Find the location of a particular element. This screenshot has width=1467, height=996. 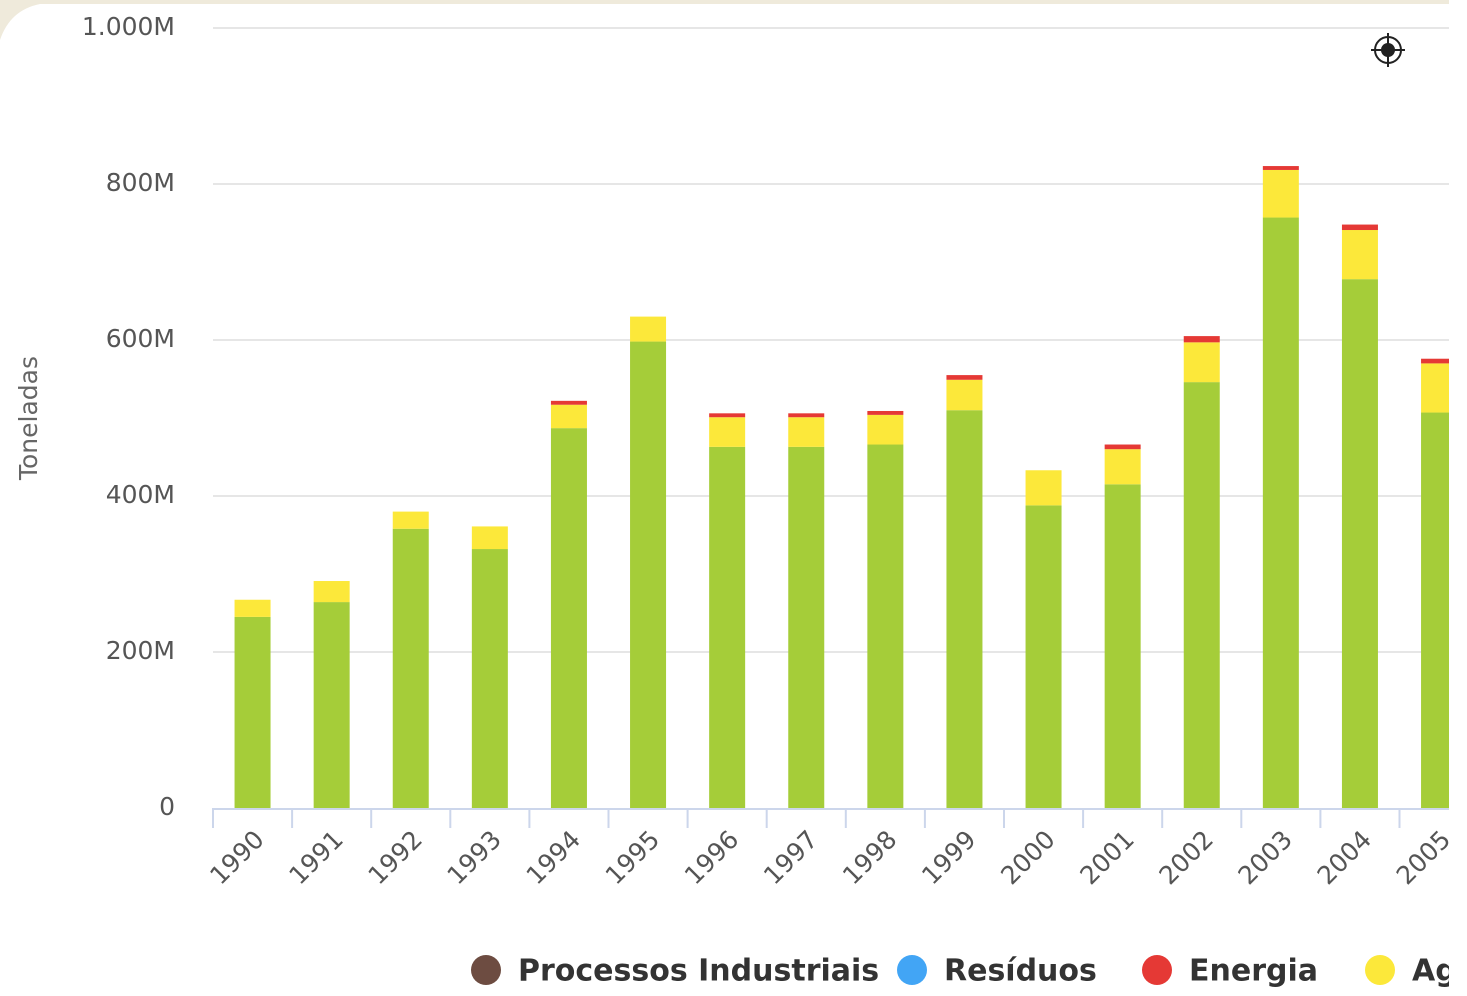

y-tick-label: 800M is located at coordinates (140, 182).